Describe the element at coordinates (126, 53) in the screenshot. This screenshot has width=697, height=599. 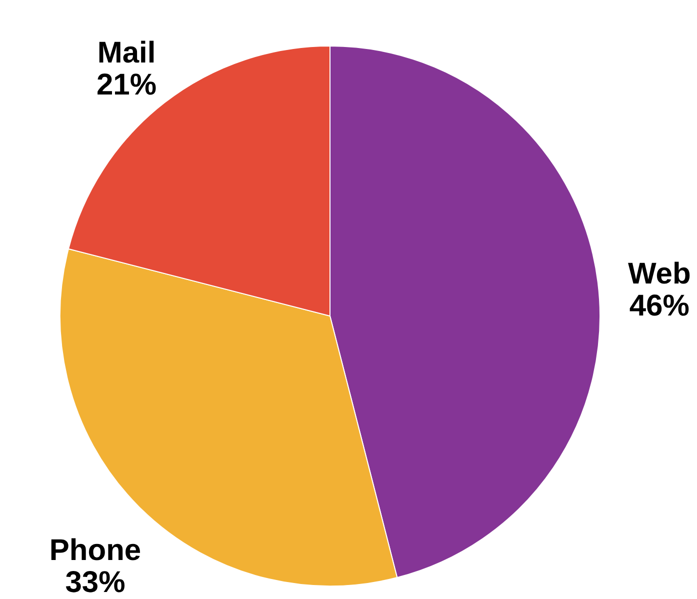
I see `slice-label: Mail` at that location.